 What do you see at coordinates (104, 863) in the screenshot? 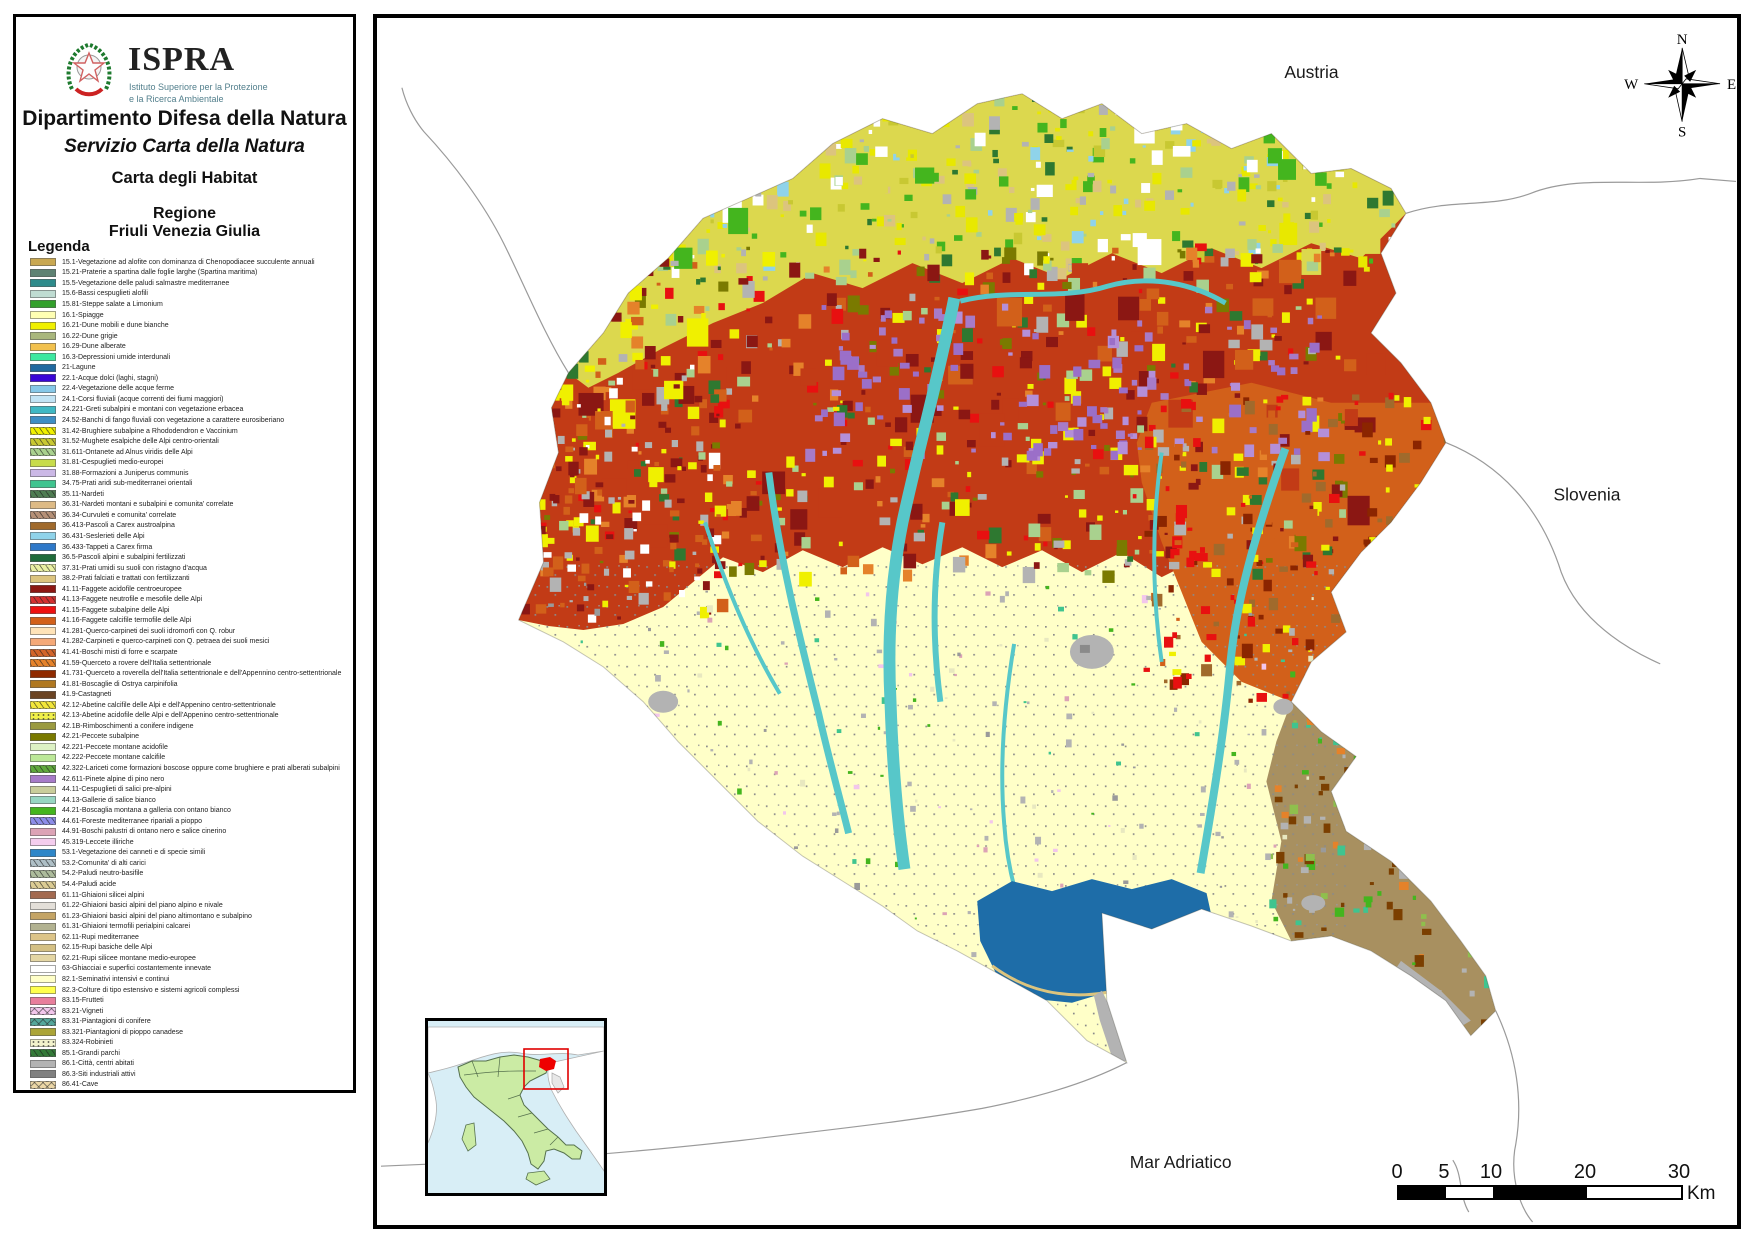
I see `legend-label: 53.2-Comunita' di alti carici` at bounding box center [104, 863].